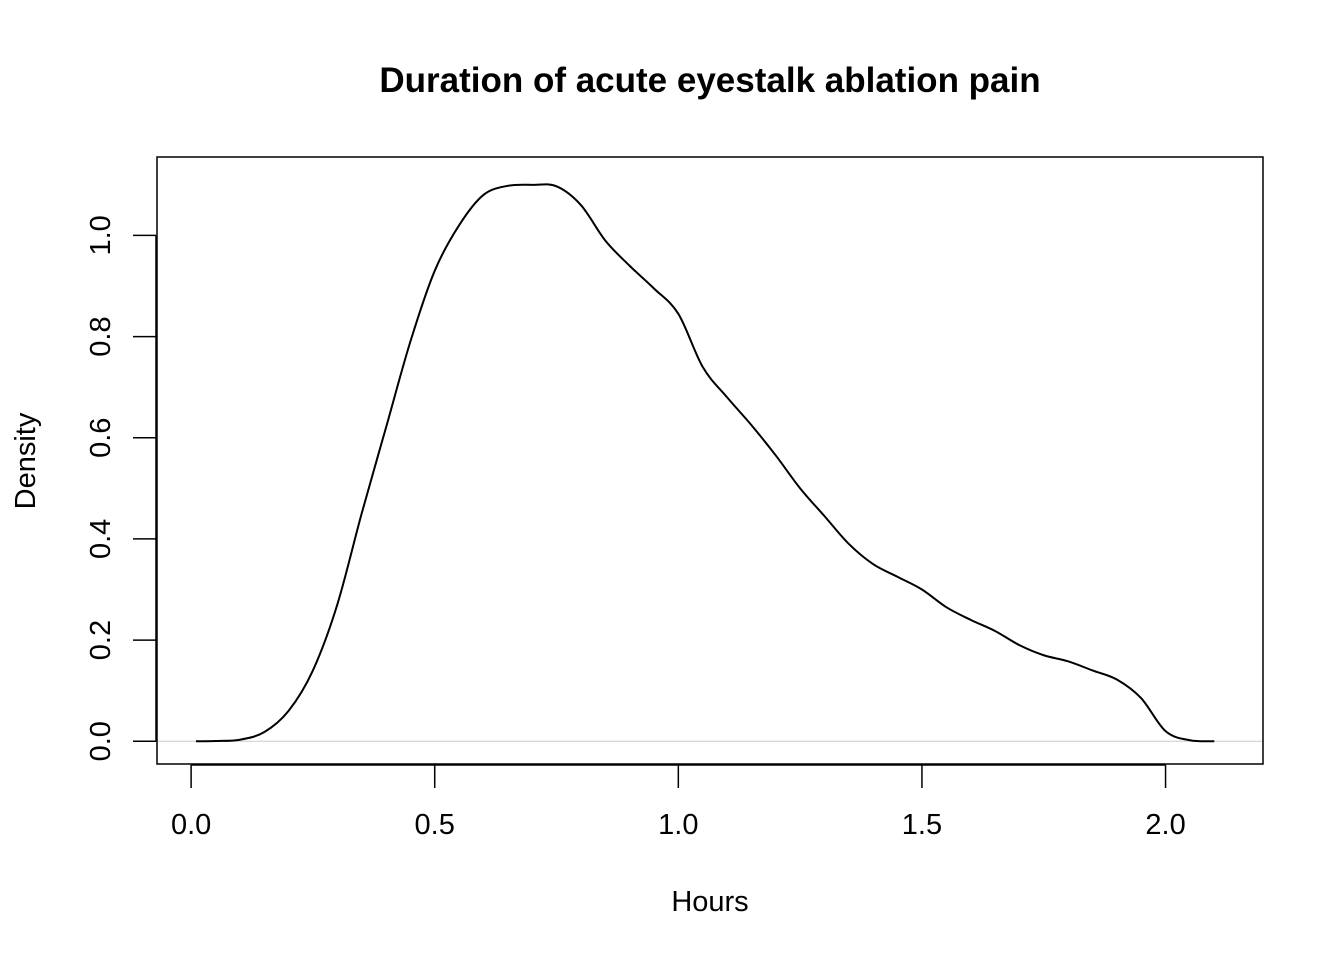  I want to click on x-tick-label: 1.0, so click(678, 825).